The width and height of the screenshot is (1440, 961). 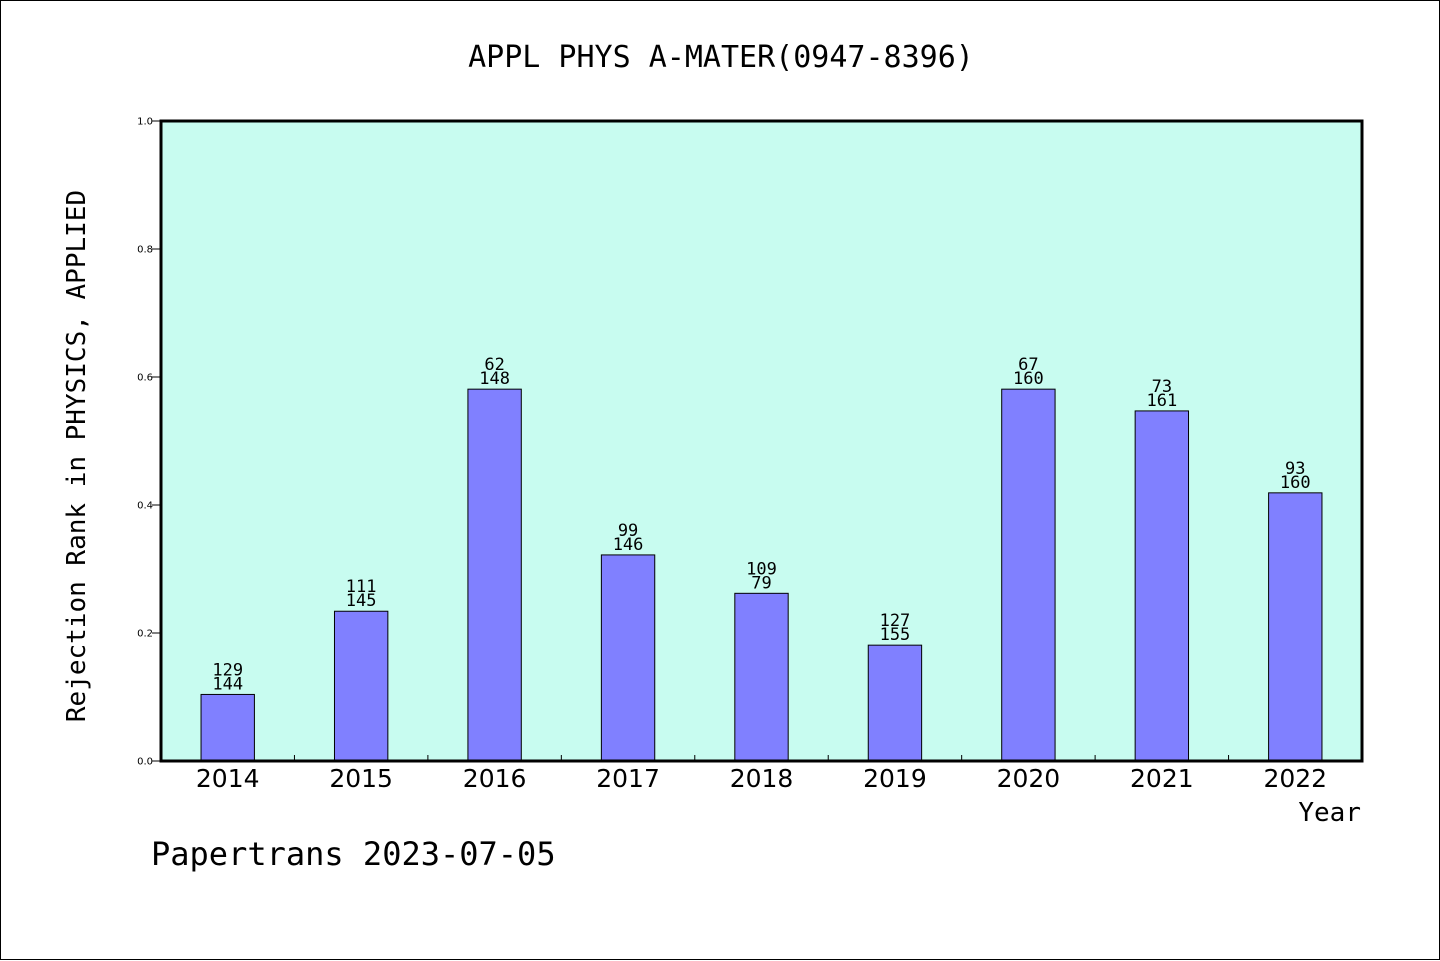 What do you see at coordinates (895, 635) in the screenshot?
I see `bar-total-label: 155` at bounding box center [895, 635].